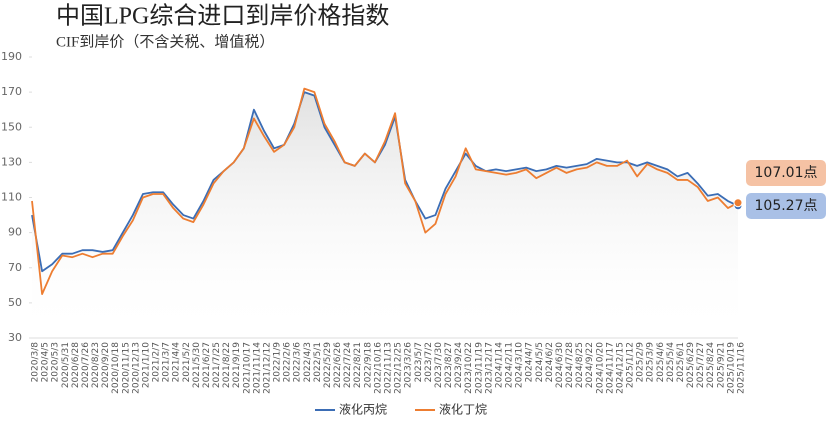 This screenshot has height=422, width=830. What do you see at coordinates (11, 56) in the screenshot?
I see `y-tick-label: 190` at bounding box center [11, 56].